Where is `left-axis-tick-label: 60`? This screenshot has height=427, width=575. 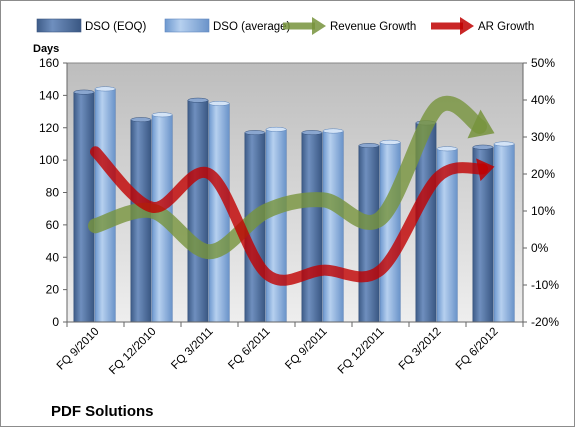
left-axis-tick-label: 60 is located at coordinates (53, 225).